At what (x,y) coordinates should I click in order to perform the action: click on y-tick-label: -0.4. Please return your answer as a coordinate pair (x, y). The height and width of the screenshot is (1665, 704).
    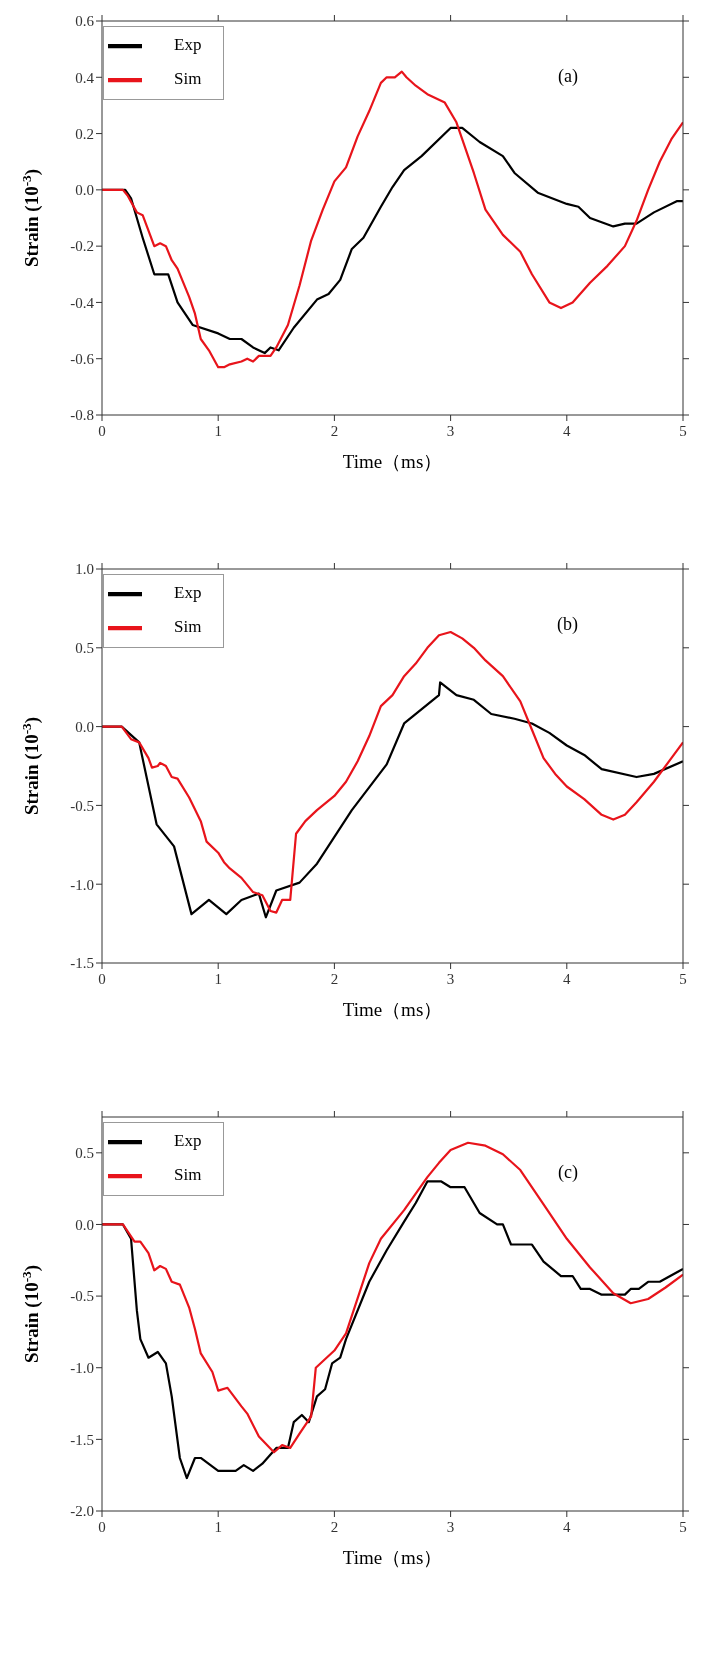
    Looking at the image, I should click on (82, 302).